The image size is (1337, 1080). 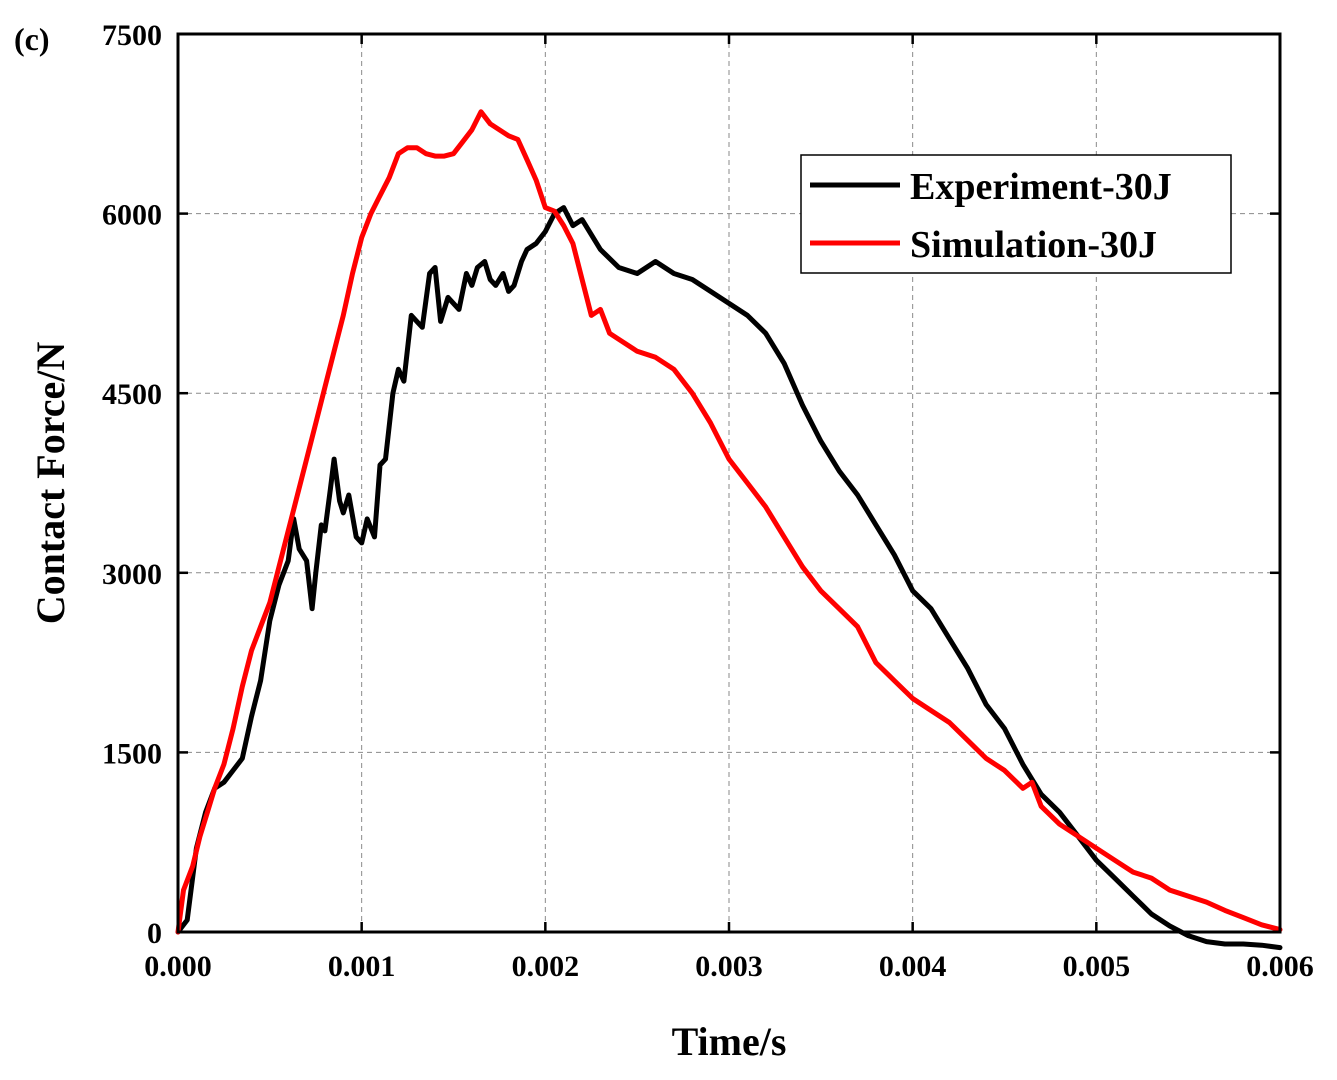 What do you see at coordinates (1280, 966) in the screenshot?
I see `x-tick-label: 0.006` at bounding box center [1280, 966].